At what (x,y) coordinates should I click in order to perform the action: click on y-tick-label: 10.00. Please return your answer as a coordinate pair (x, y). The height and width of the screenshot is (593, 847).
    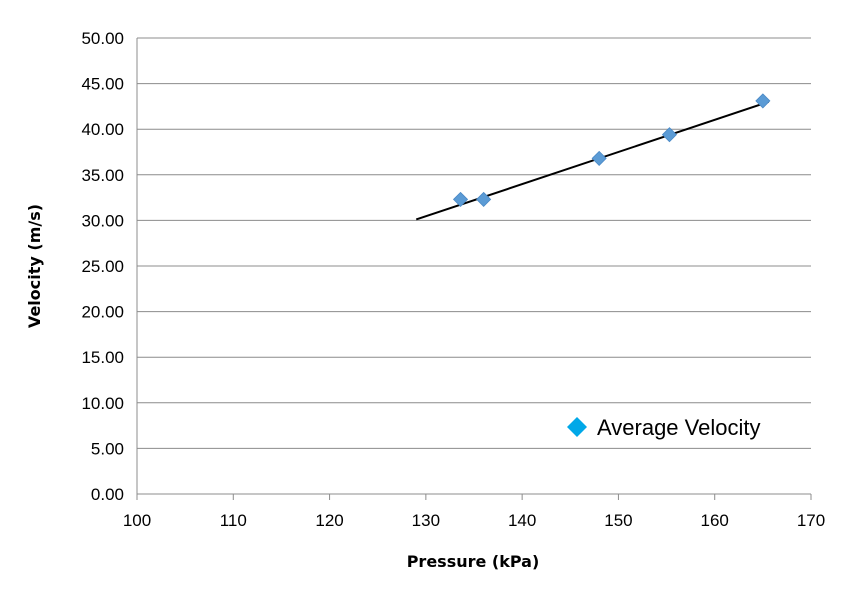
    Looking at the image, I should click on (102, 403).